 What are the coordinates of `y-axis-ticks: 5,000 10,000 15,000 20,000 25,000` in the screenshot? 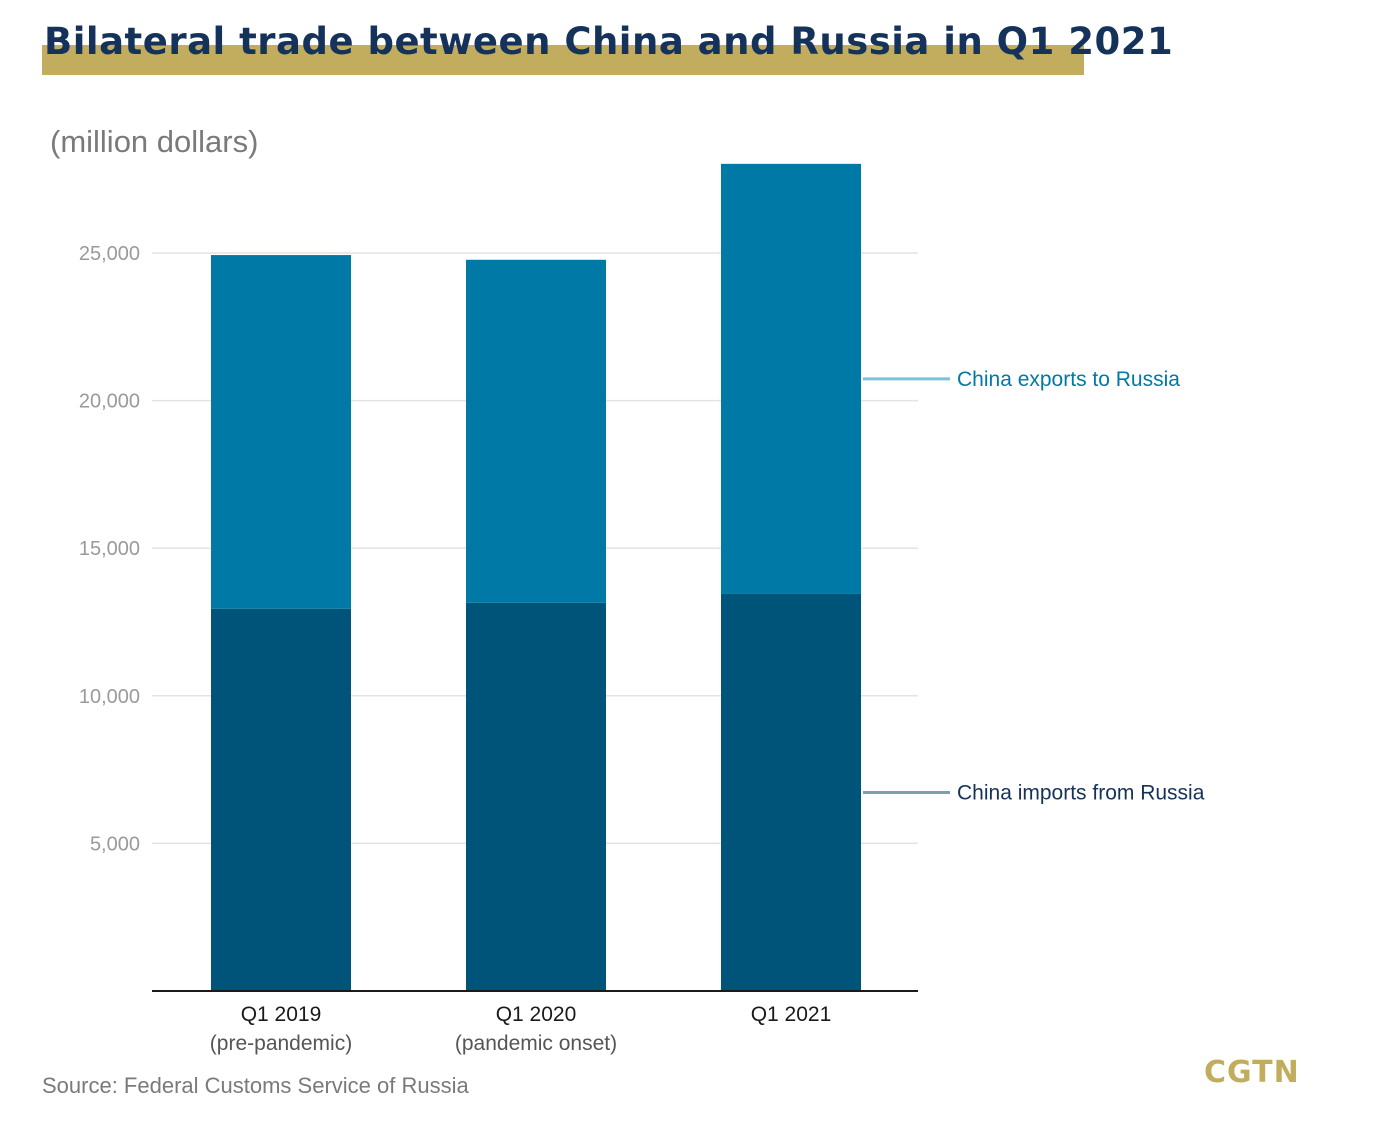 It's located at (109, 549).